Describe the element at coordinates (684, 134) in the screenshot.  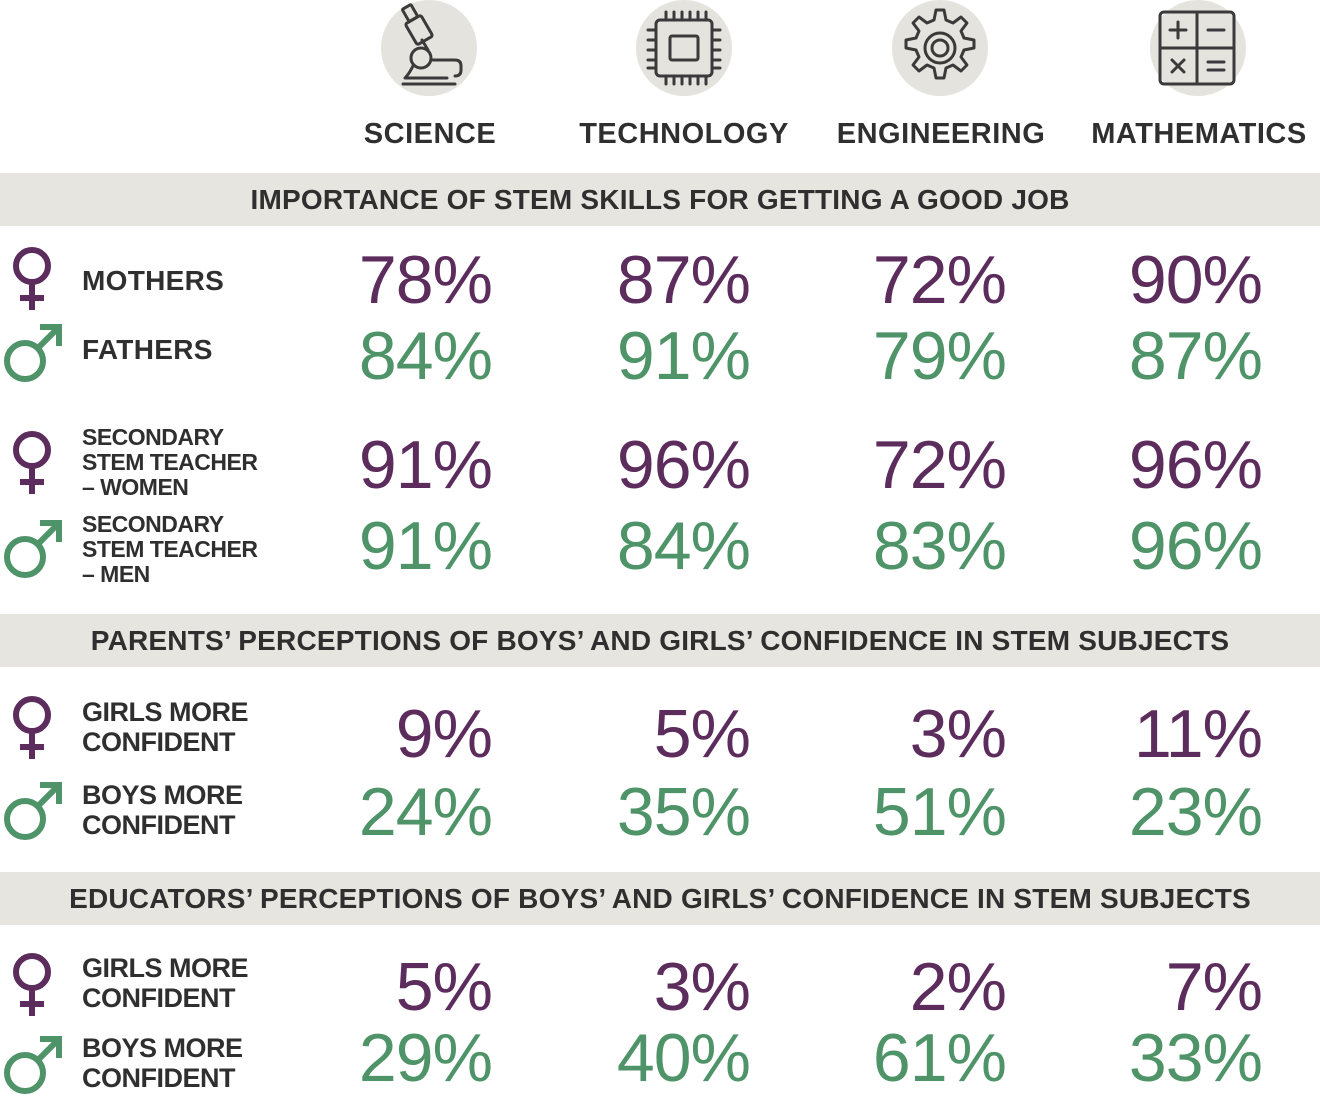
I see `subject-technology-label: TECHNOLOGY` at that location.